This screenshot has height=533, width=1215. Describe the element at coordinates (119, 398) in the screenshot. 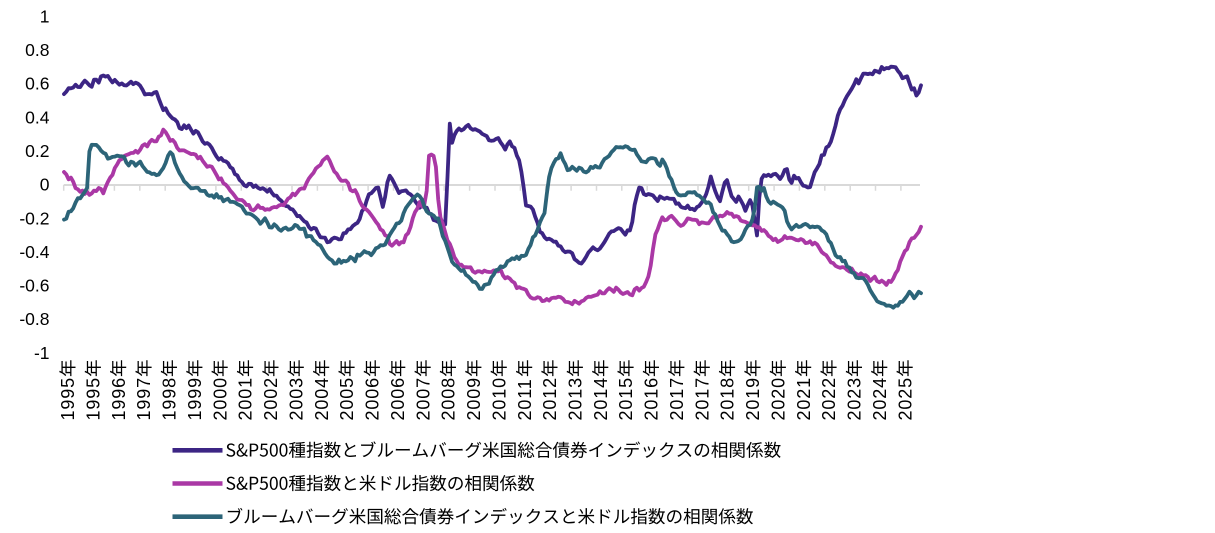

I see `svg-text: 1996` at that location.